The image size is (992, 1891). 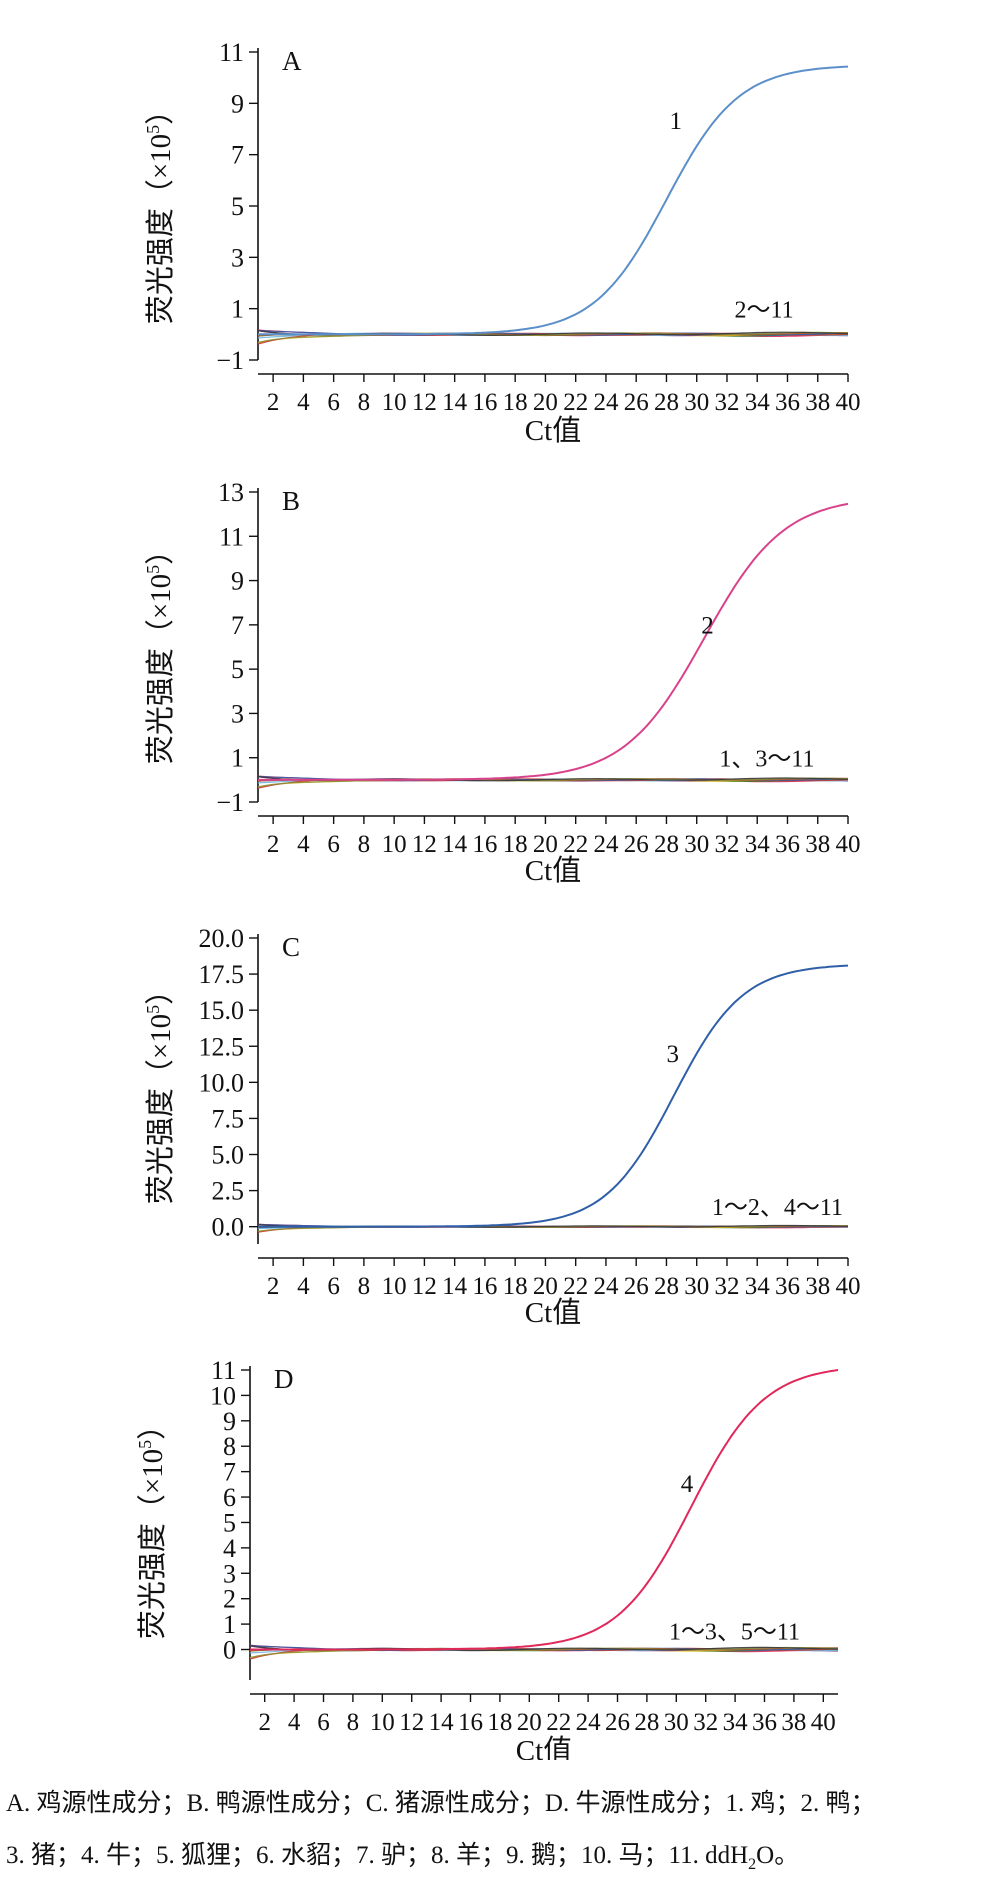 I want to click on y-tick-label: 9, so click(x=237, y=581).